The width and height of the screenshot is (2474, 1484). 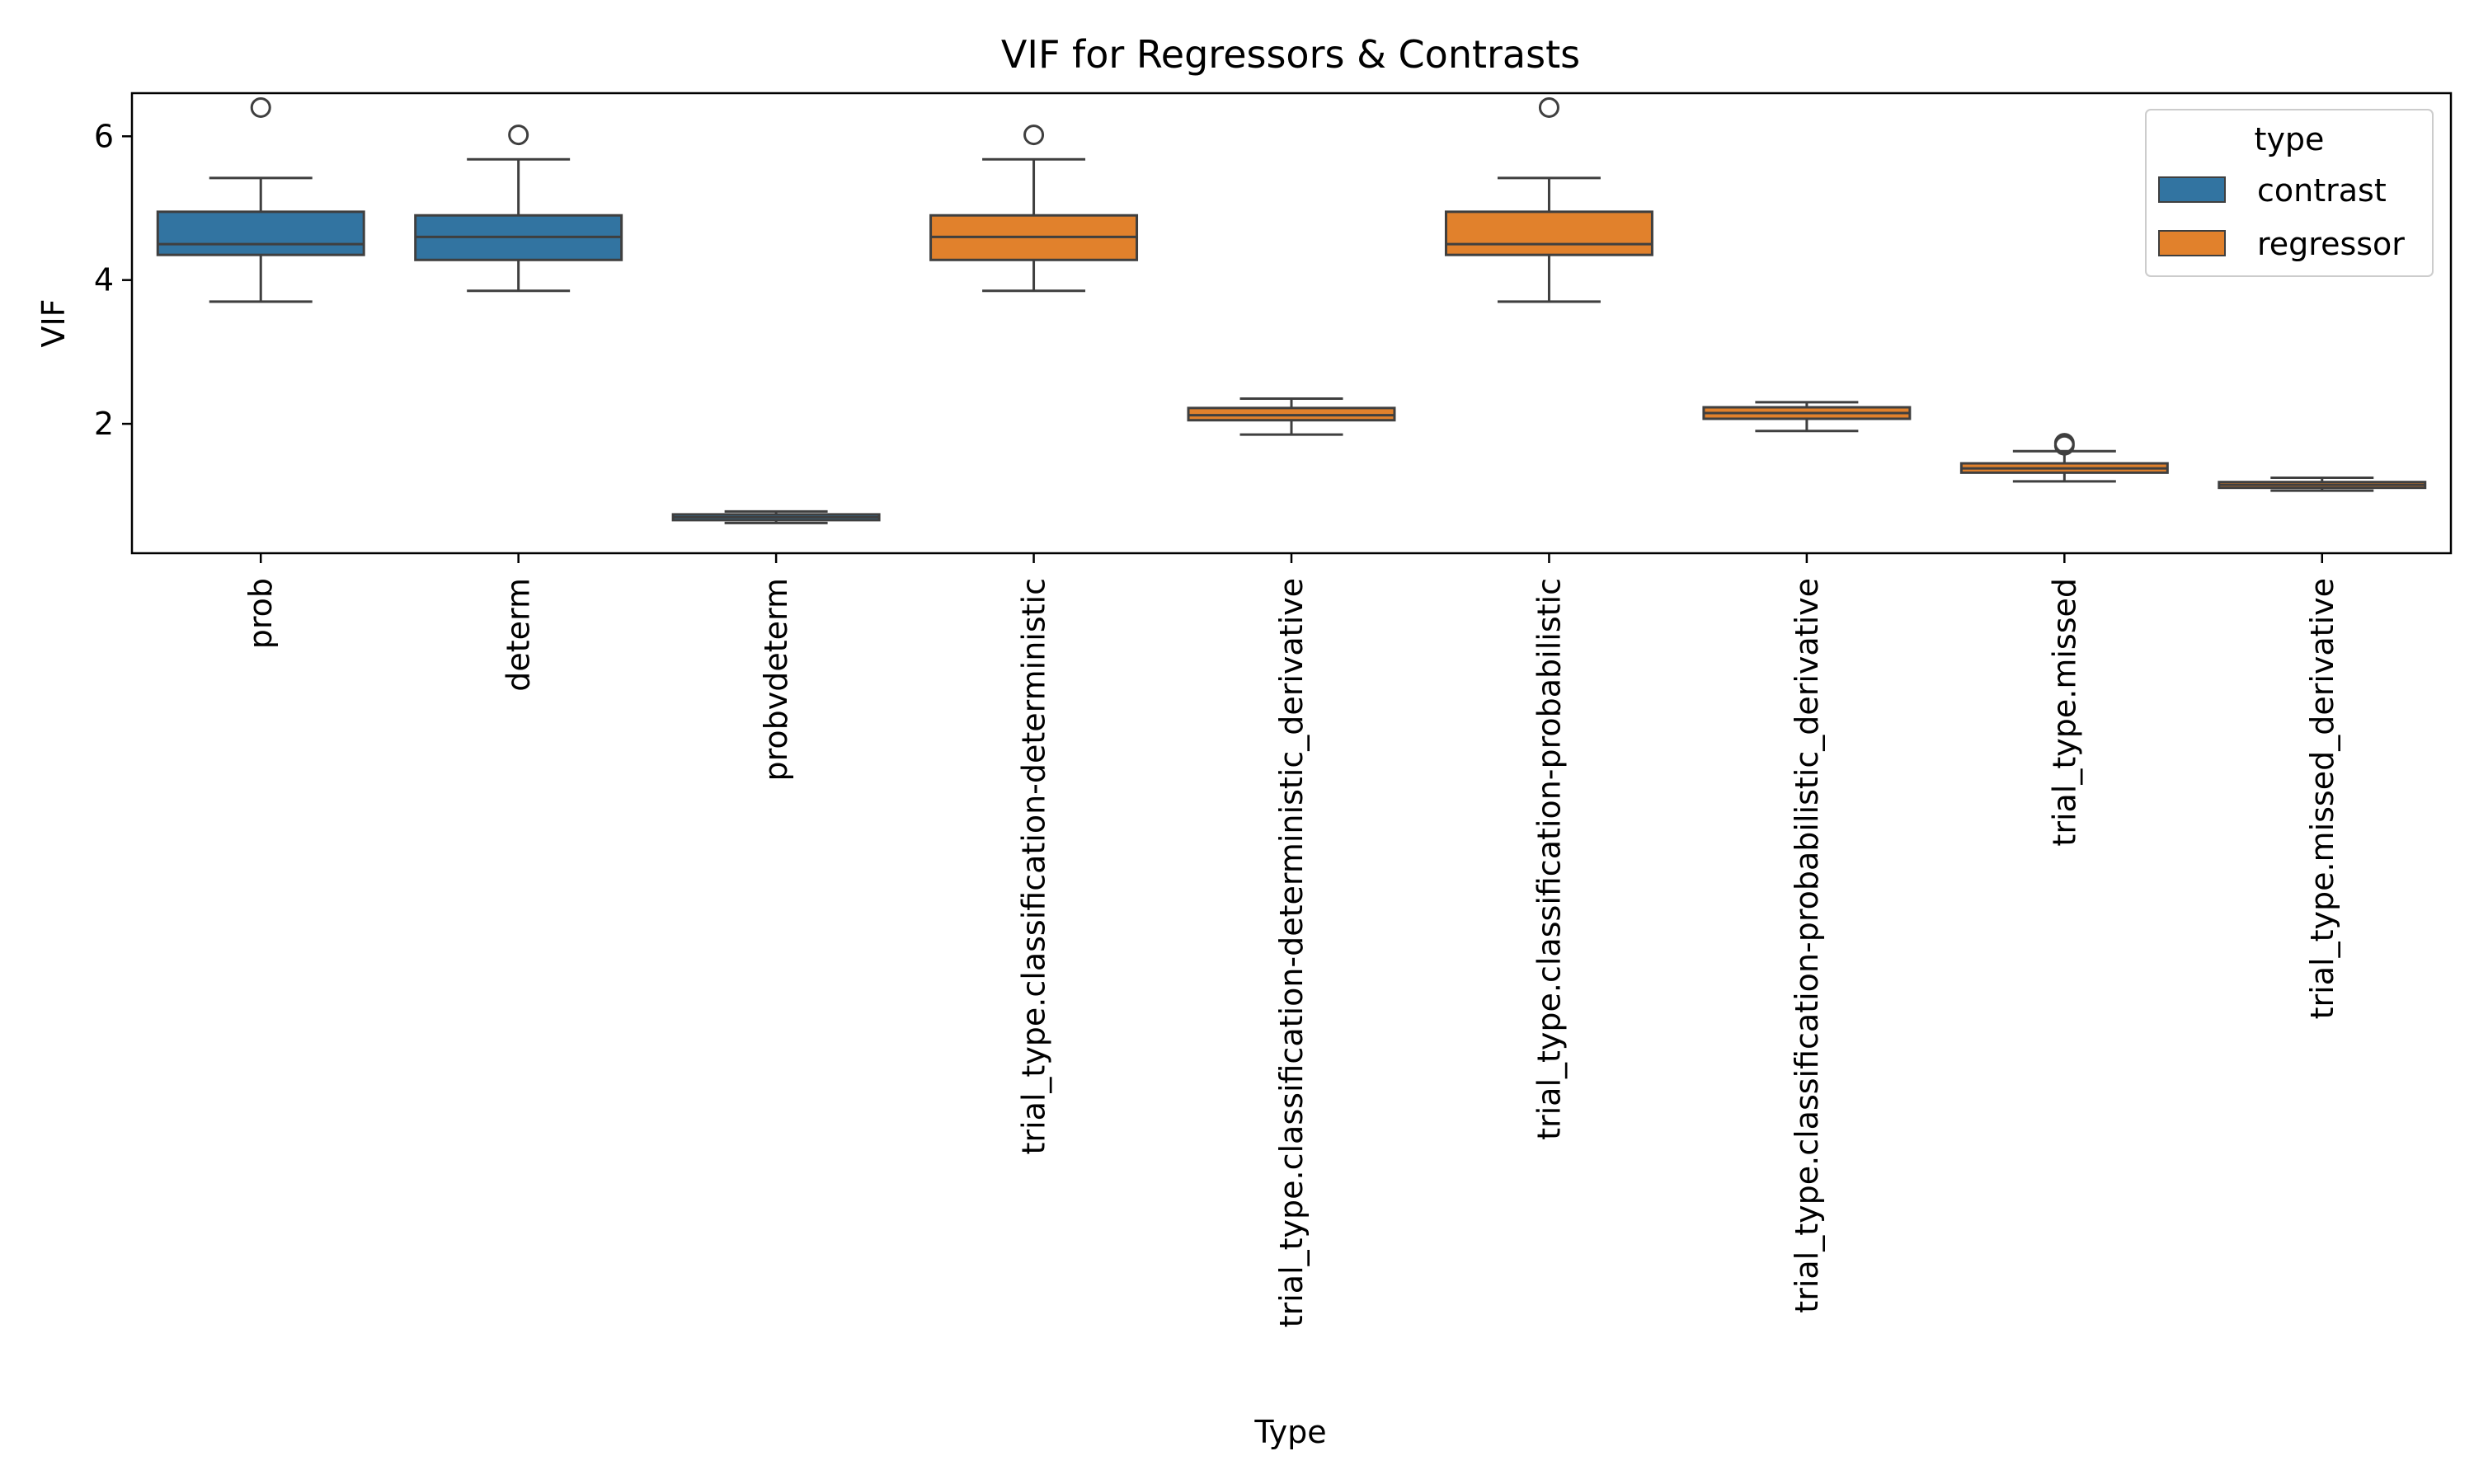 I want to click on box-trial_type.missed, so click(x=2064, y=458).